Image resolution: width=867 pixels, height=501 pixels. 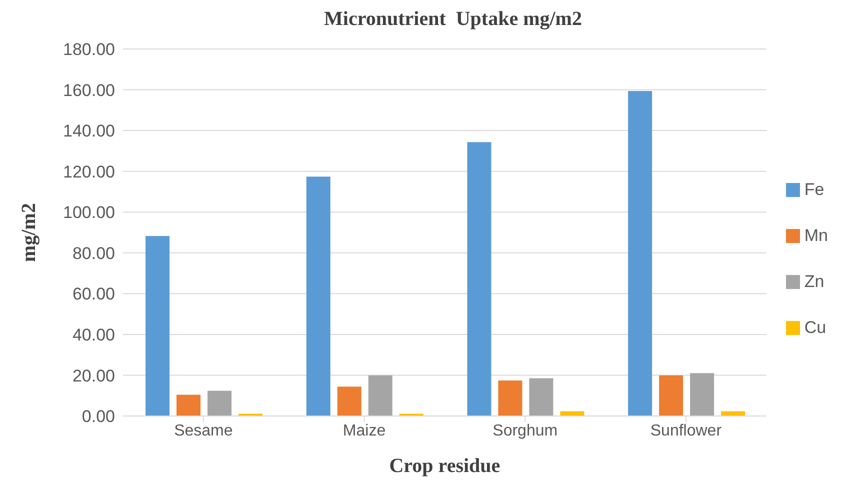 What do you see at coordinates (686, 431) in the screenshot?
I see `x-tick-label: Sunflower` at bounding box center [686, 431].